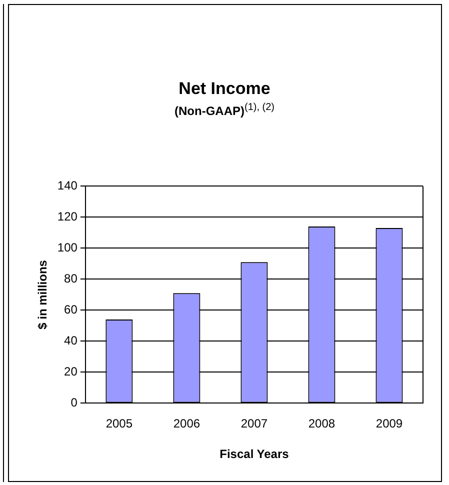  I want to click on x-tick-label: 2007, so click(254, 423).